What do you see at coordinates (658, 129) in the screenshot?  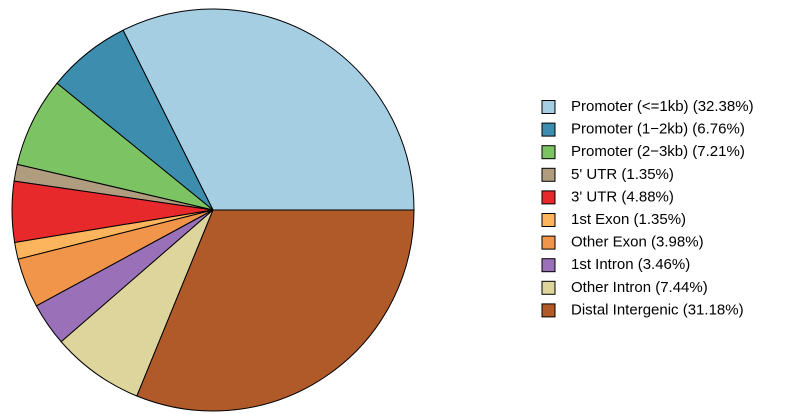 I see `legend-label: Promoter (1−2kb) (6.76%)` at bounding box center [658, 129].